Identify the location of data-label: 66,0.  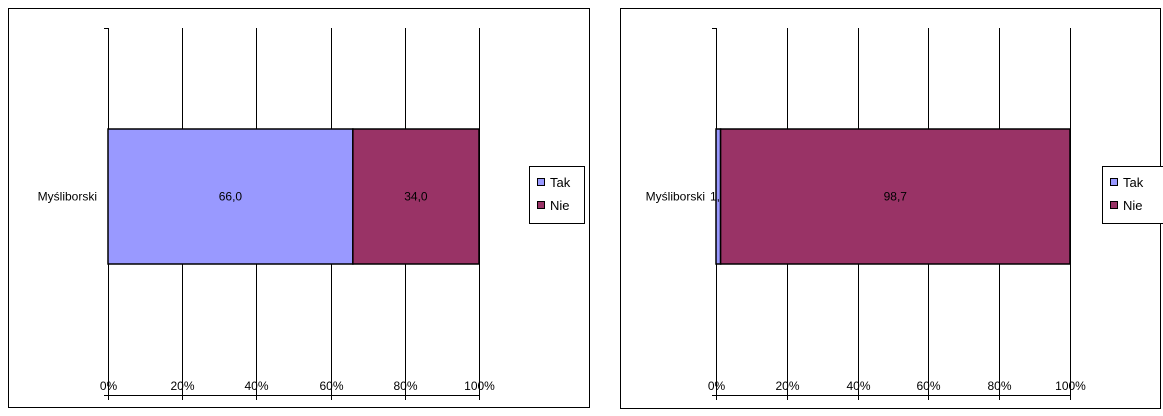
(231, 197).